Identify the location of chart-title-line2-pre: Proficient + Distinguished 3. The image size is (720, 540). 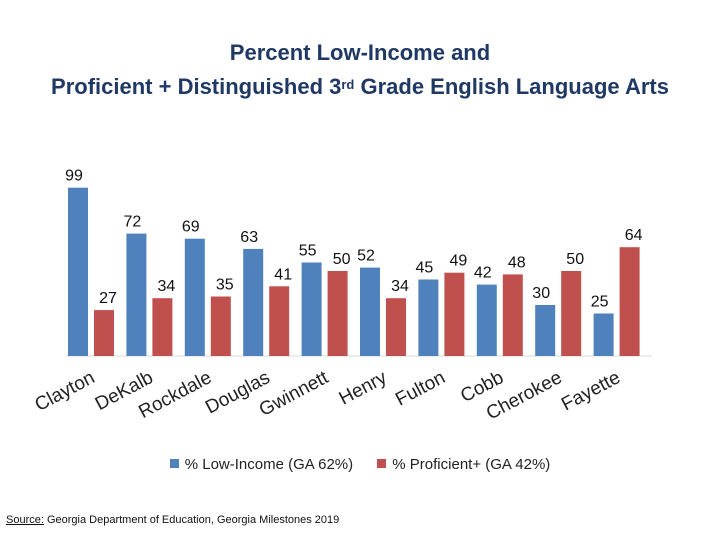
(196, 86).